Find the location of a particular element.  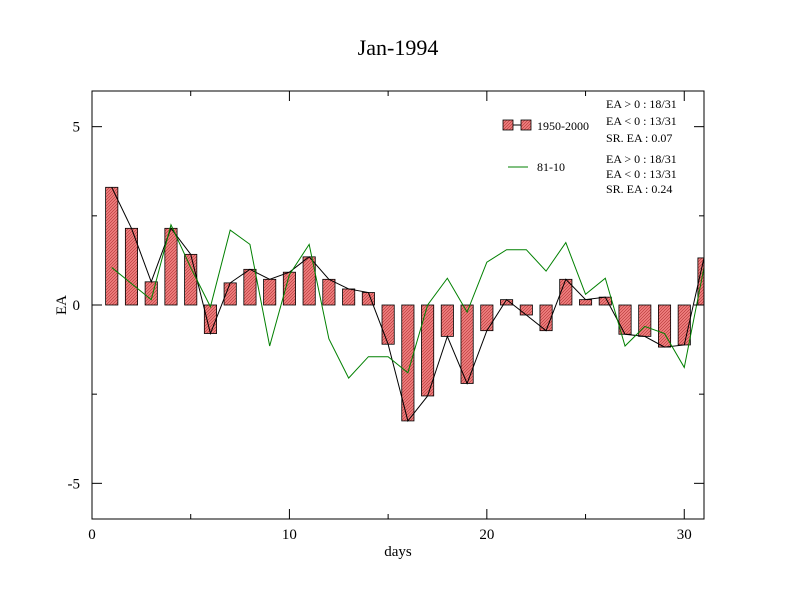

y-tick-label--5: -5 is located at coordinates (74, 484).